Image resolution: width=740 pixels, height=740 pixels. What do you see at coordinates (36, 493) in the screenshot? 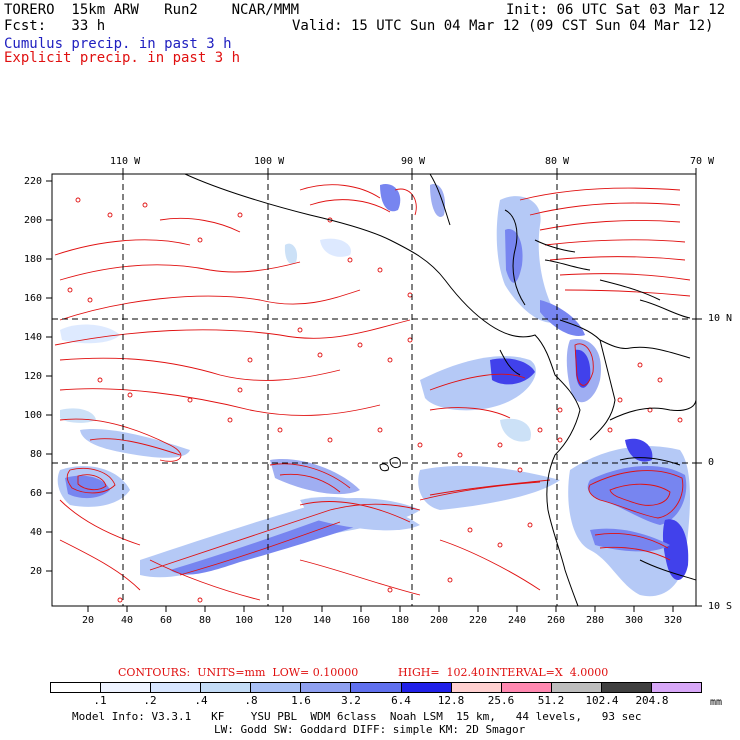
I see `y-label-60: 60` at bounding box center [36, 493].